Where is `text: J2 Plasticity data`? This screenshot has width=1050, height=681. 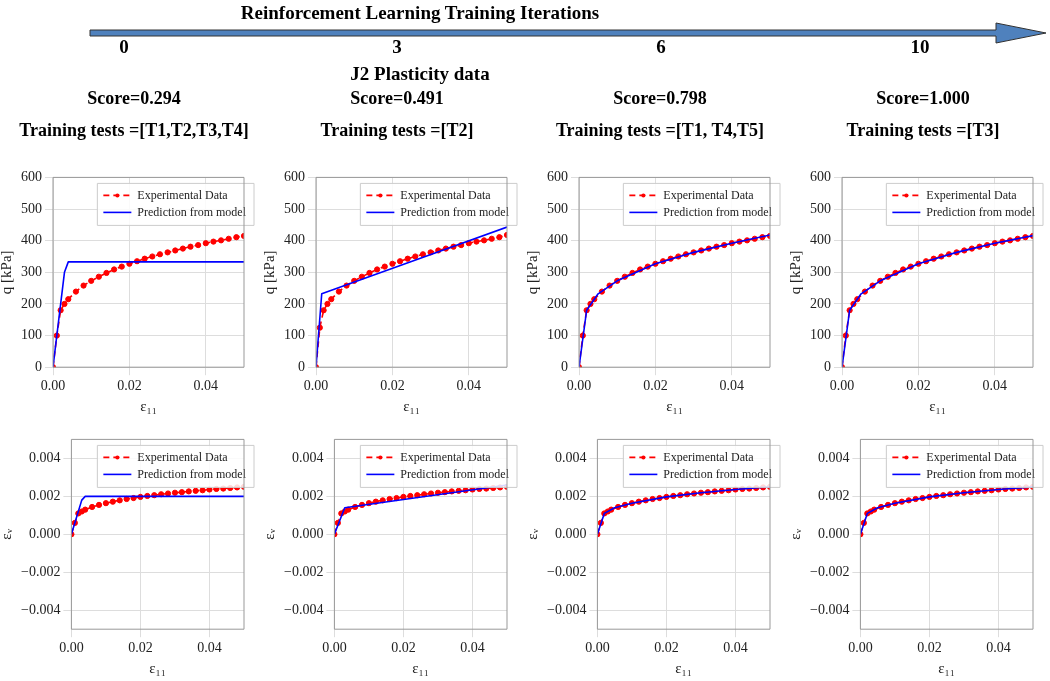 text: J2 Plasticity data is located at coordinates (420, 74).